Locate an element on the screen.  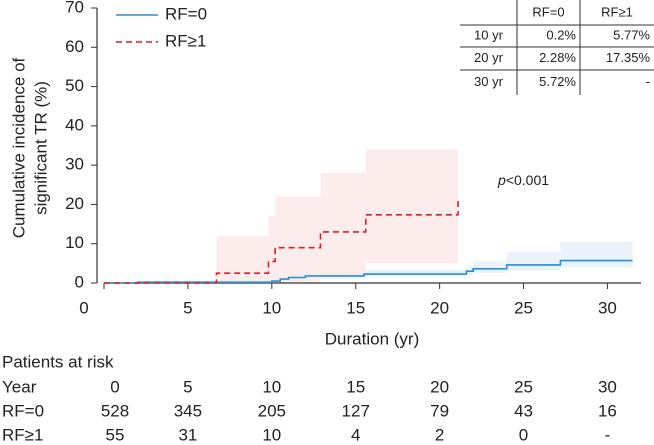
table-row-label: 20 yr is located at coordinates (489, 57).